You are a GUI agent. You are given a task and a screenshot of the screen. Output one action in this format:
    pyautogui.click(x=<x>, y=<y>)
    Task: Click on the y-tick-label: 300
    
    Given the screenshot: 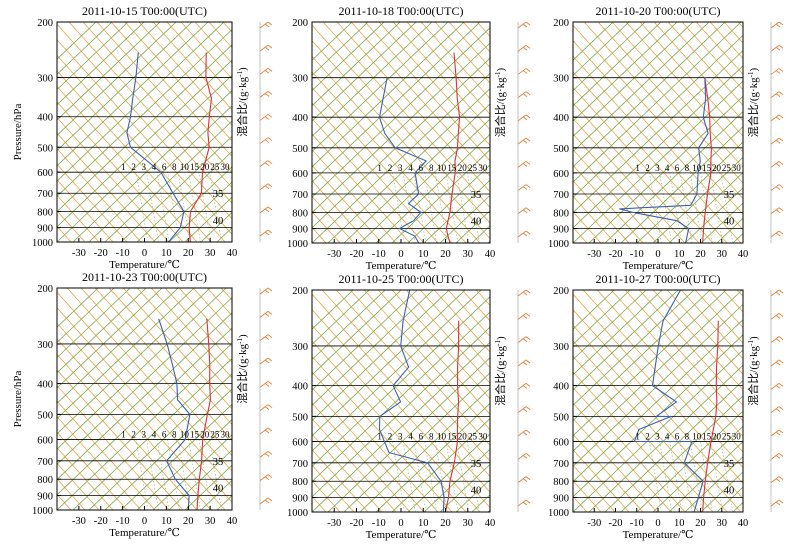 What is the action you would take?
    pyautogui.click(x=300, y=79)
    